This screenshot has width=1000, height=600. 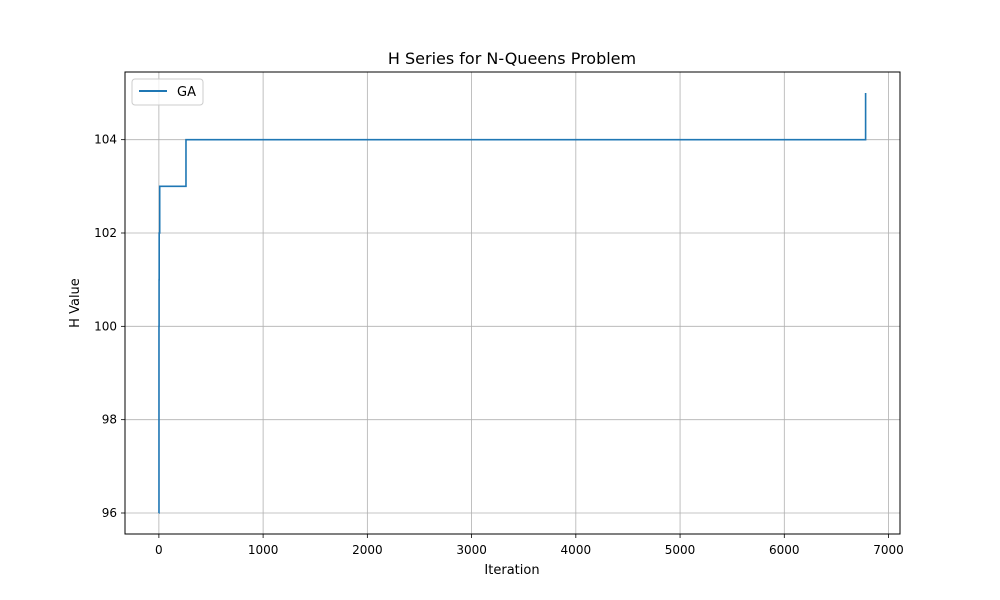 What do you see at coordinates (576, 550) in the screenshot?
I see `x-tick-label: 4000` at bounding box center [576, 550].